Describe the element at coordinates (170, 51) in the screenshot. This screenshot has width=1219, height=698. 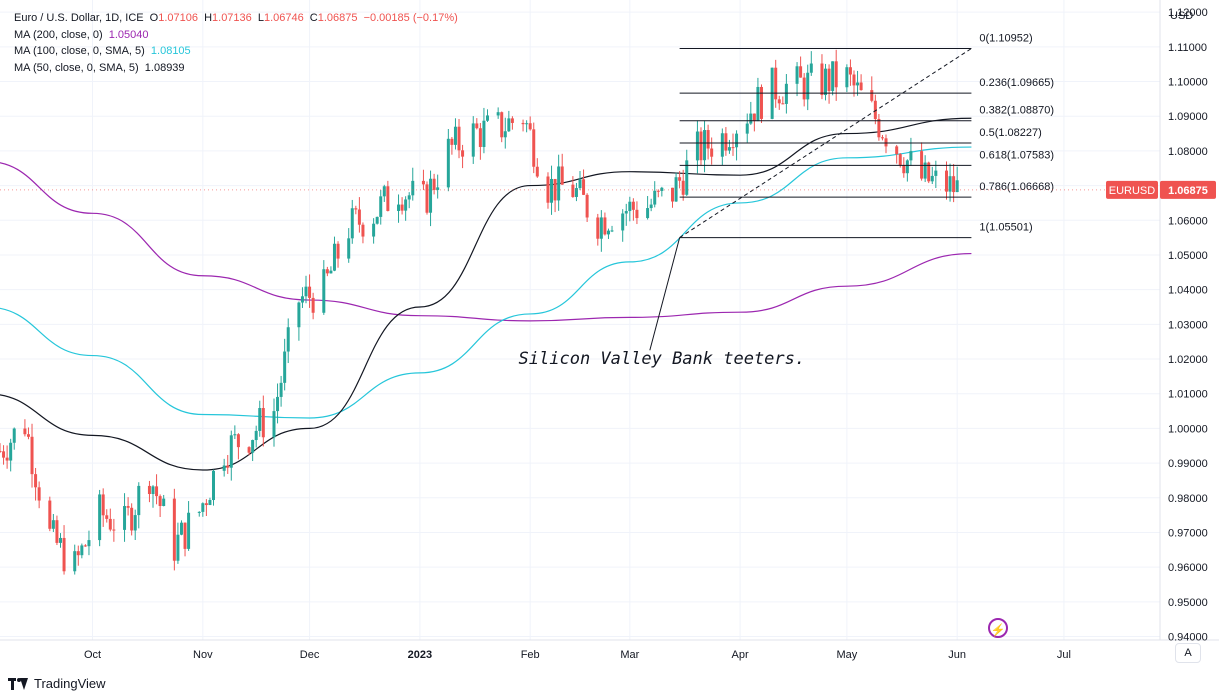
I see `legend-ma100-value: 1.08105` at that location.